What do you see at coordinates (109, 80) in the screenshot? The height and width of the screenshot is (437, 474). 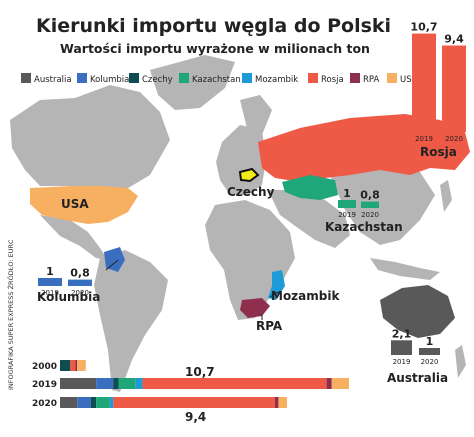 I see `legend-label-kolumbia: Kolumbia` at bounding box center [109, 80].